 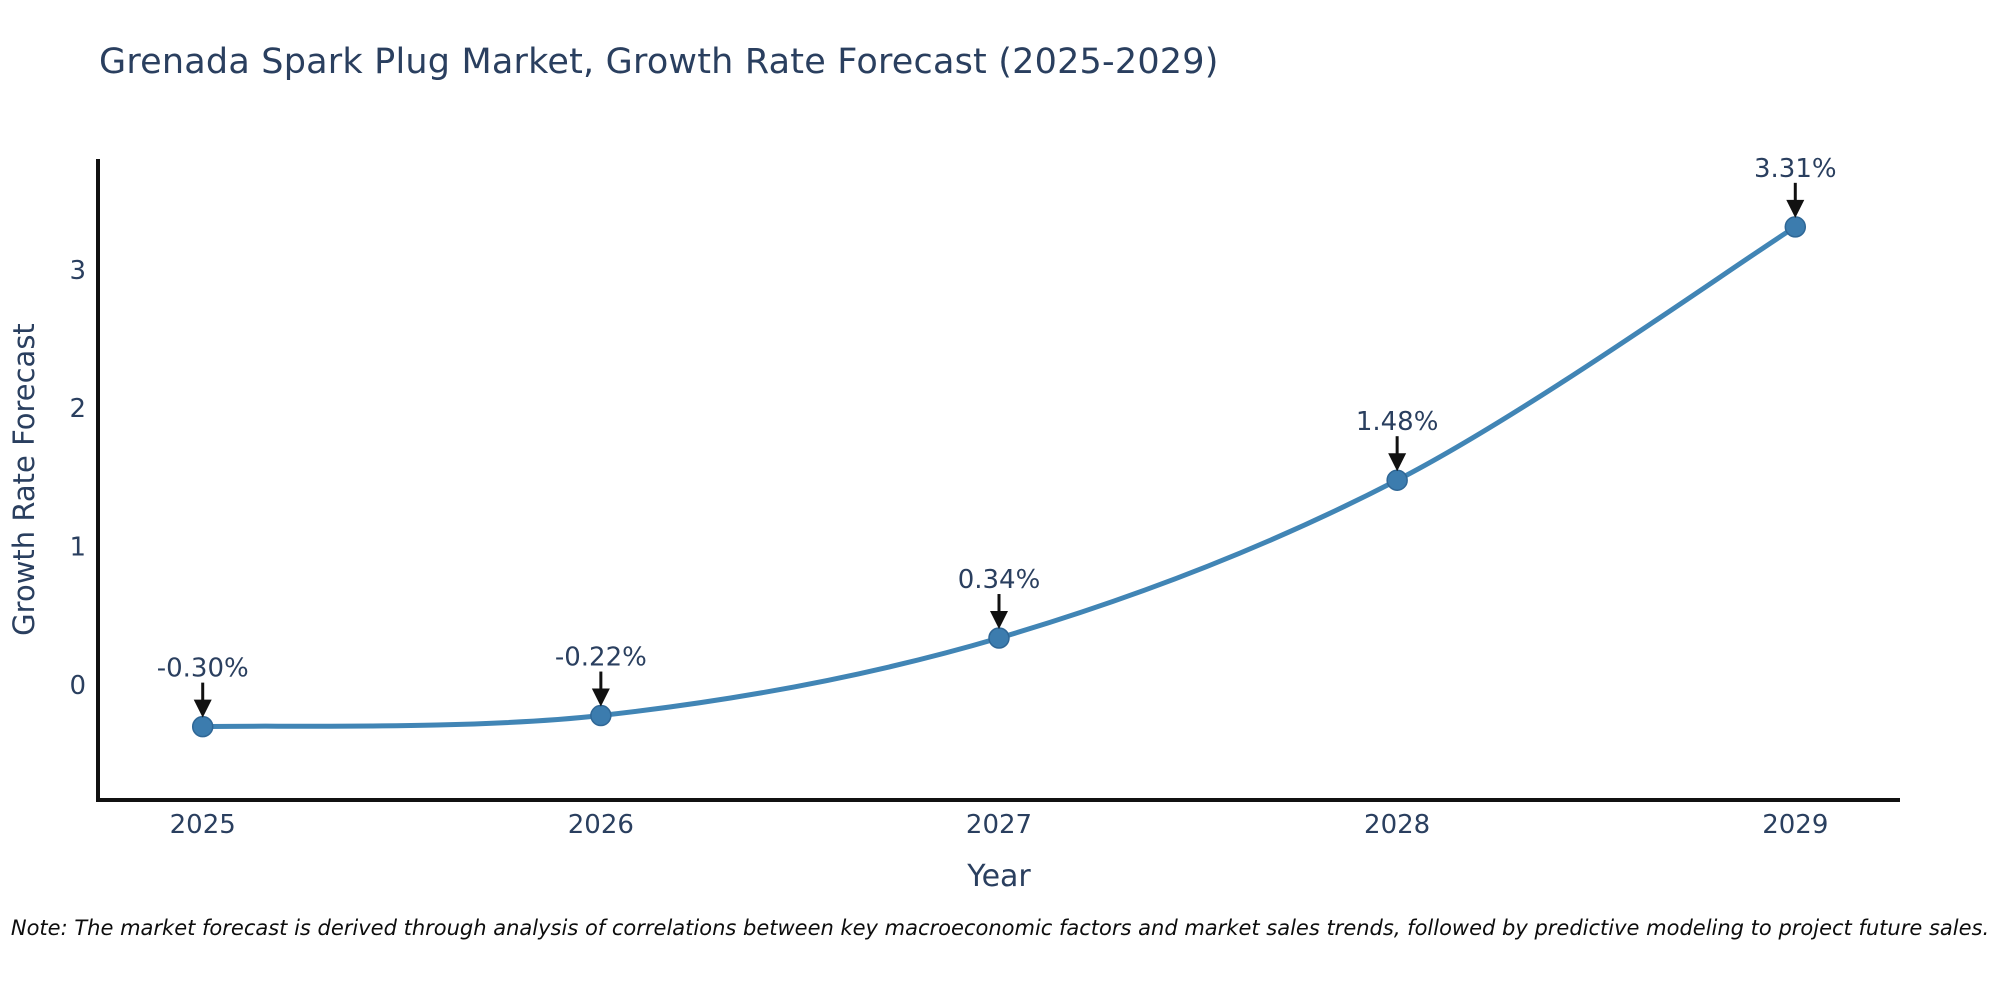 What do you see at coordinates (77, 548) in the screenshot?
I see `y-tick-label: 1` at bounding box center [77, 548].